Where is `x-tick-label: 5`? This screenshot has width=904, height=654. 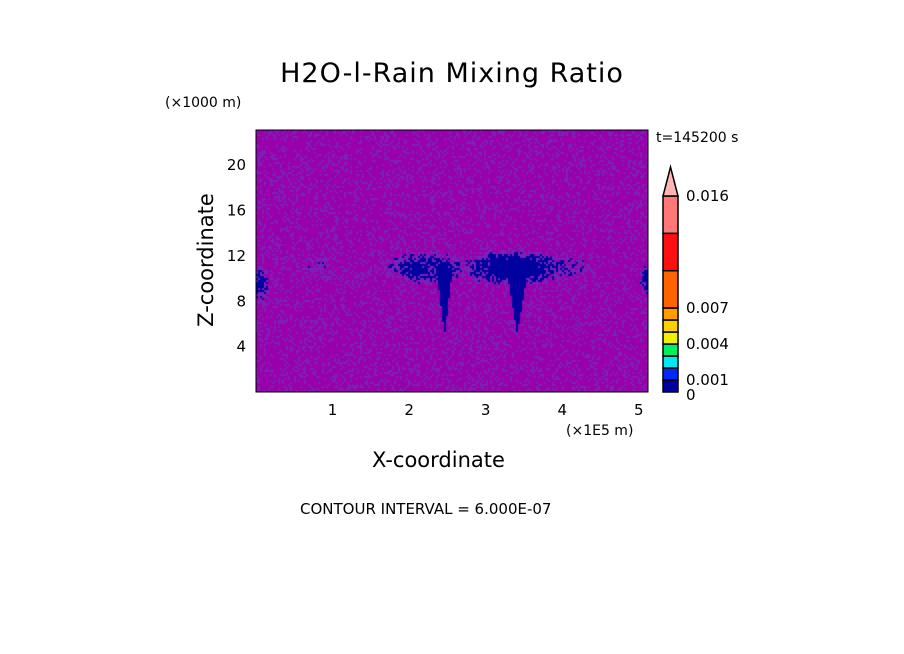
x-tick-label: 5 is located at coordinates (639, 410).